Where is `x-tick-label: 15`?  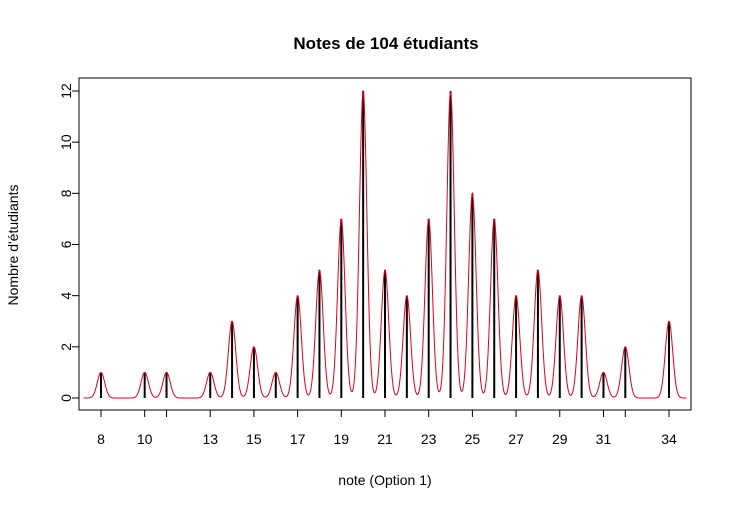 x-tick-label: 15 is located at coordinates (254, 439).